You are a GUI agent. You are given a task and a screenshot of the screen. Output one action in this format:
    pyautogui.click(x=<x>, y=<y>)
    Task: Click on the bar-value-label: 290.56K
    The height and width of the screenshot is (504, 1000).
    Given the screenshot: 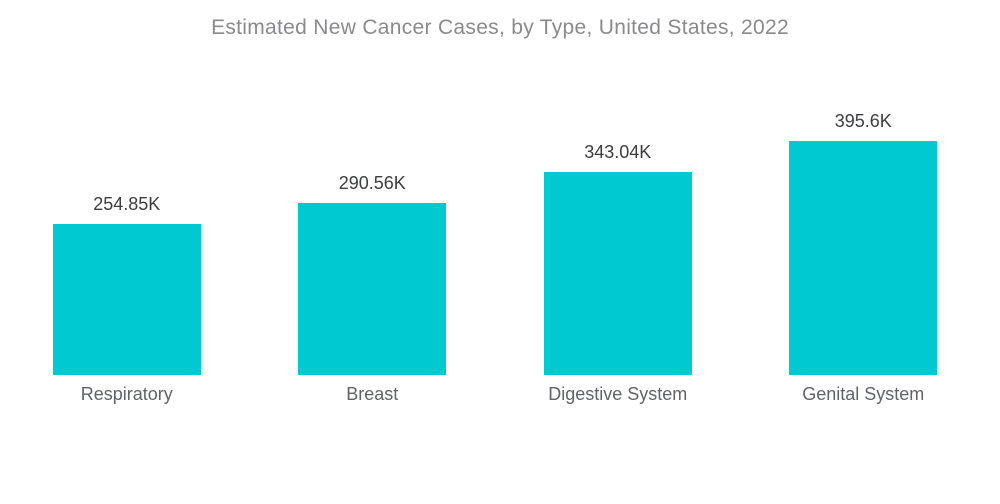 What is the action you would take?
    pyautogui.click(x=372, y=183)
    